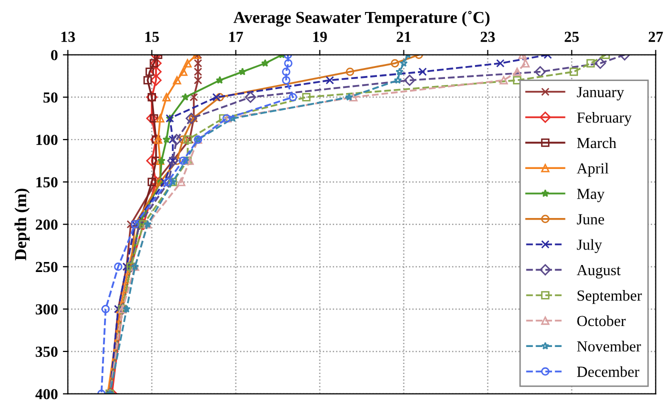  I want to click on legend-label: September, so click(610, 297).